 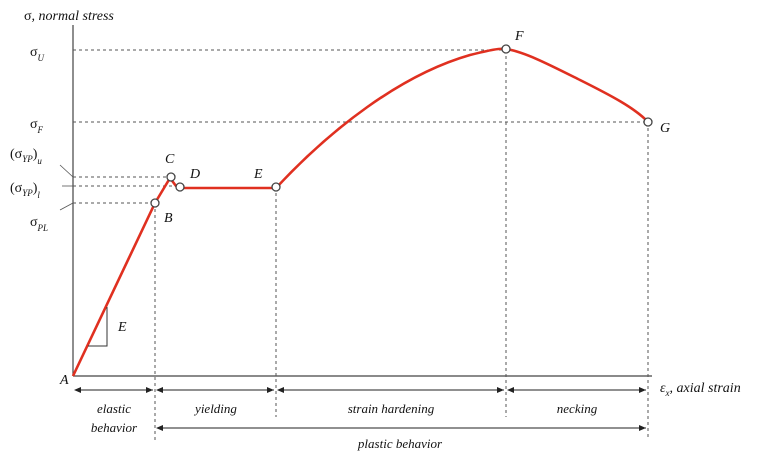 I want to click on sigma-yp-u-label: (σYP)u, so click(x=26, y=156).